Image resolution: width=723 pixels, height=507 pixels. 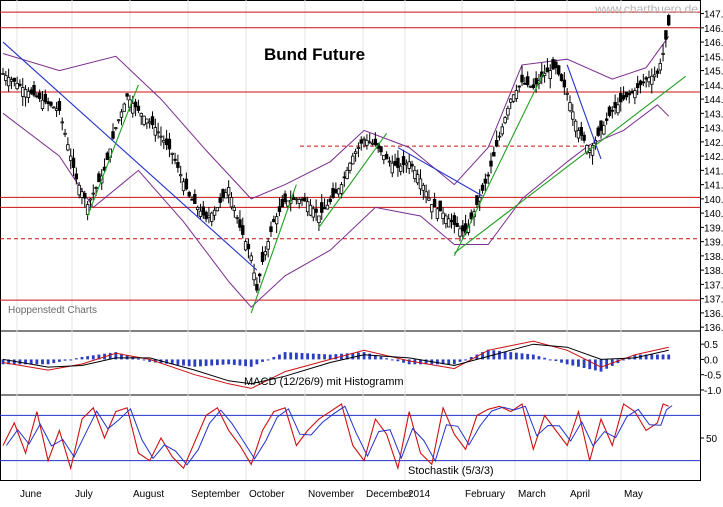 What do you see at coordinates (713, 186) in the screenshot?
I see `y-tick-label: 141.0` at bounding box center [713, 186].